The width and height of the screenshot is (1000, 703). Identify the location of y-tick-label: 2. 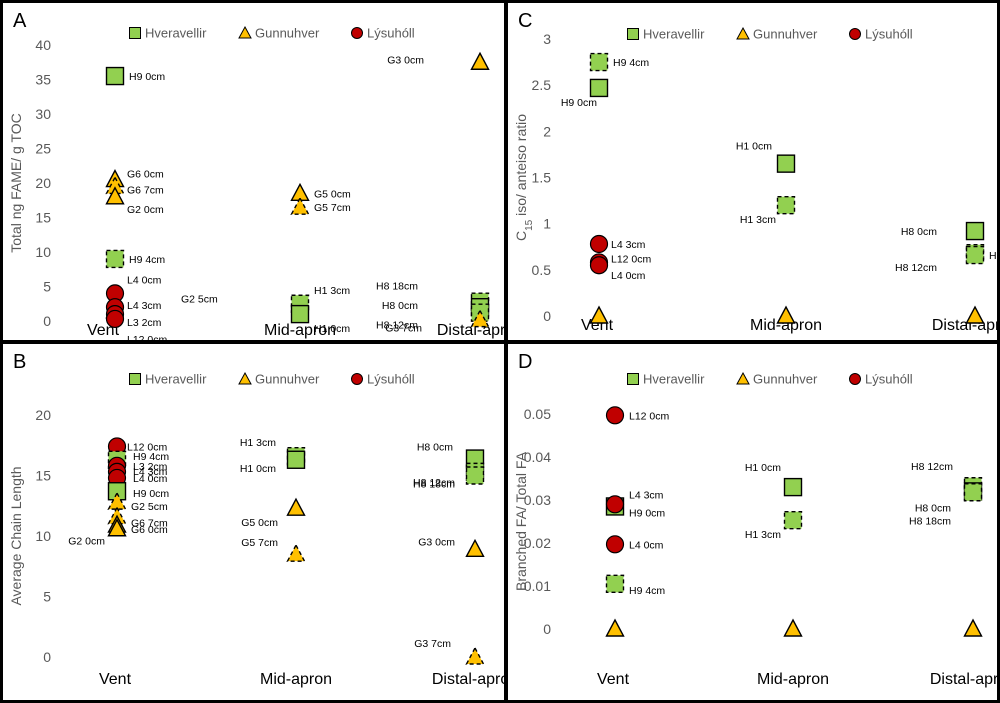
(547, 131).